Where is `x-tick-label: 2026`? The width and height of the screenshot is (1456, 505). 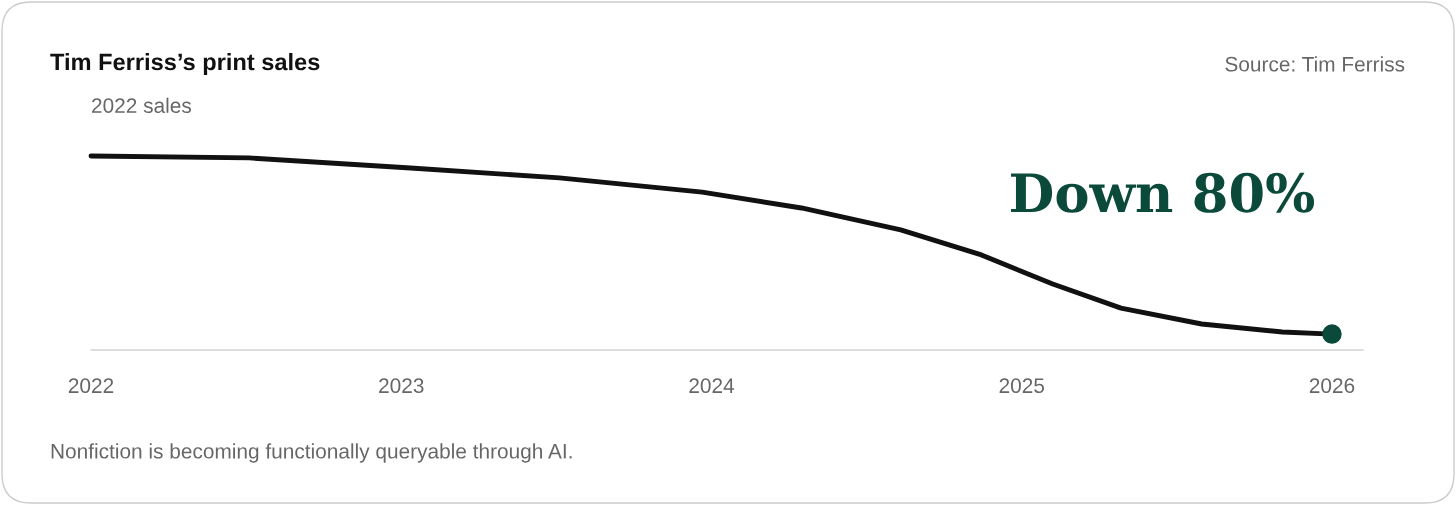 x-tick-label: 2026 is located at coordinates (1332, 386).